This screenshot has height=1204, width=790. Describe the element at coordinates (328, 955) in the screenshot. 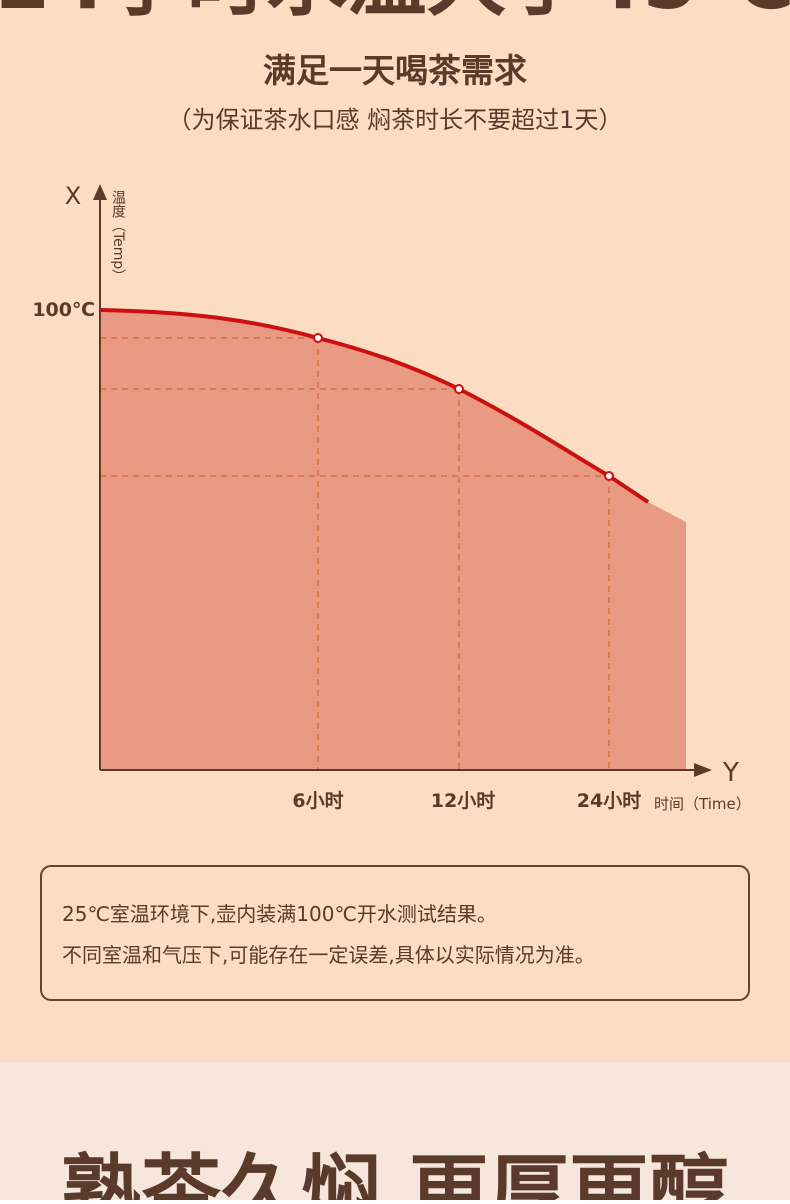

I see `note-line: 不同室温和气压下,可能存在一定误差,具体以实际情况为准。` at that location.